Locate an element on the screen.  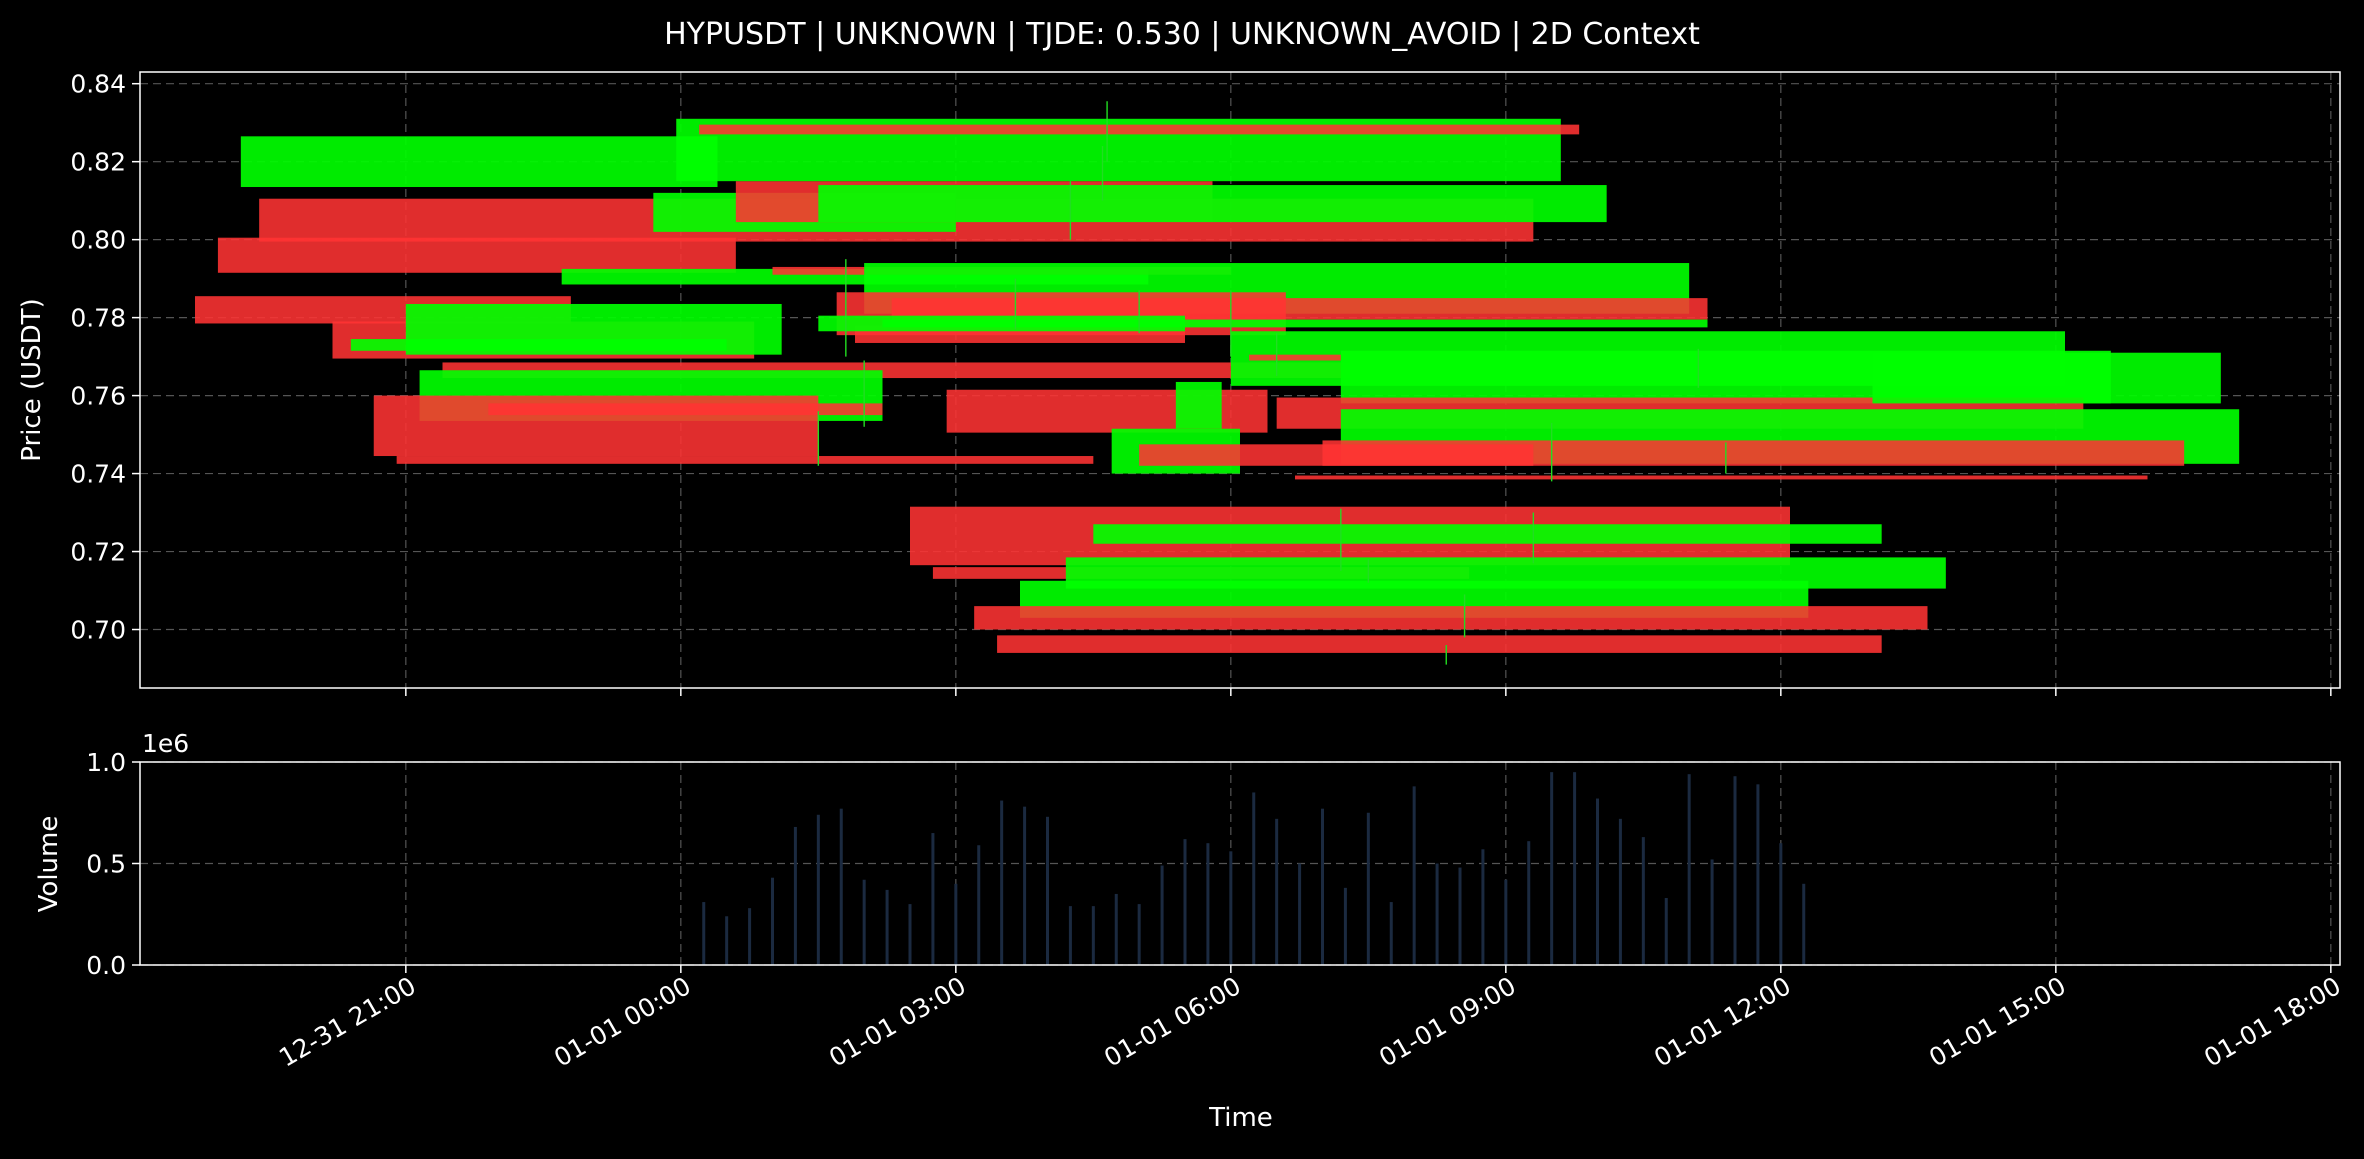
price-y-tick-label: 0.84 is located at coordinates (98, 84).